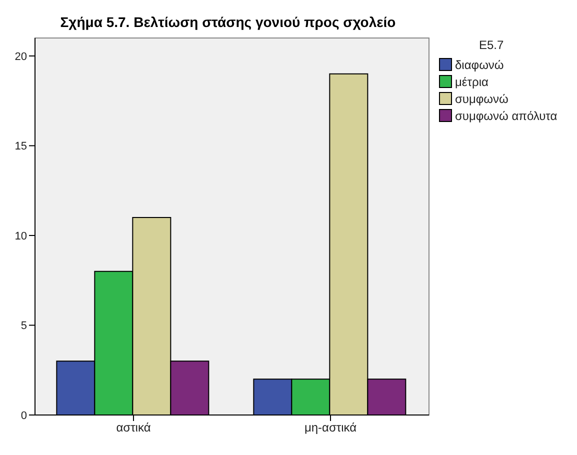 Image resolution: width=577 pixels, height=455 pixels. I want to click on y-tick-label: 20, so click(20, 56).